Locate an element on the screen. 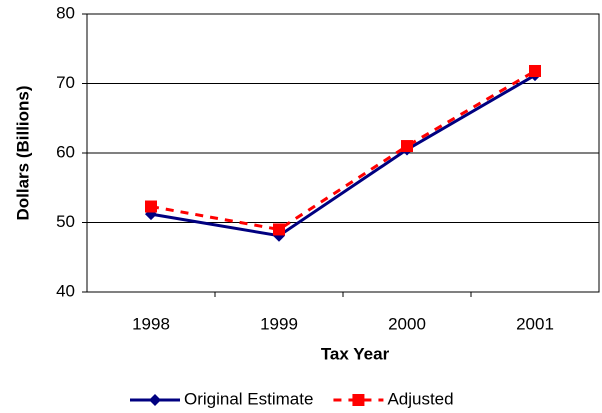  x-axis-title: Tax Year is located at coordinates (355, 353).